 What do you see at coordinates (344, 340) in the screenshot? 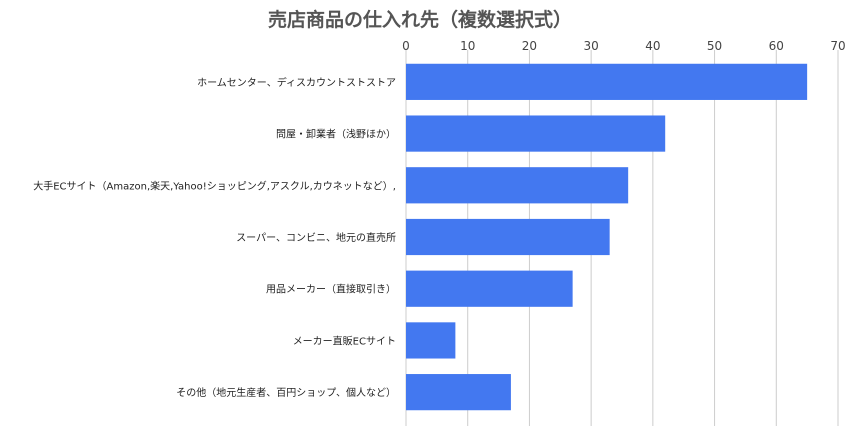
I see `category-label-5: メーカー直販ECサイト` at bounding box center [344, 340].